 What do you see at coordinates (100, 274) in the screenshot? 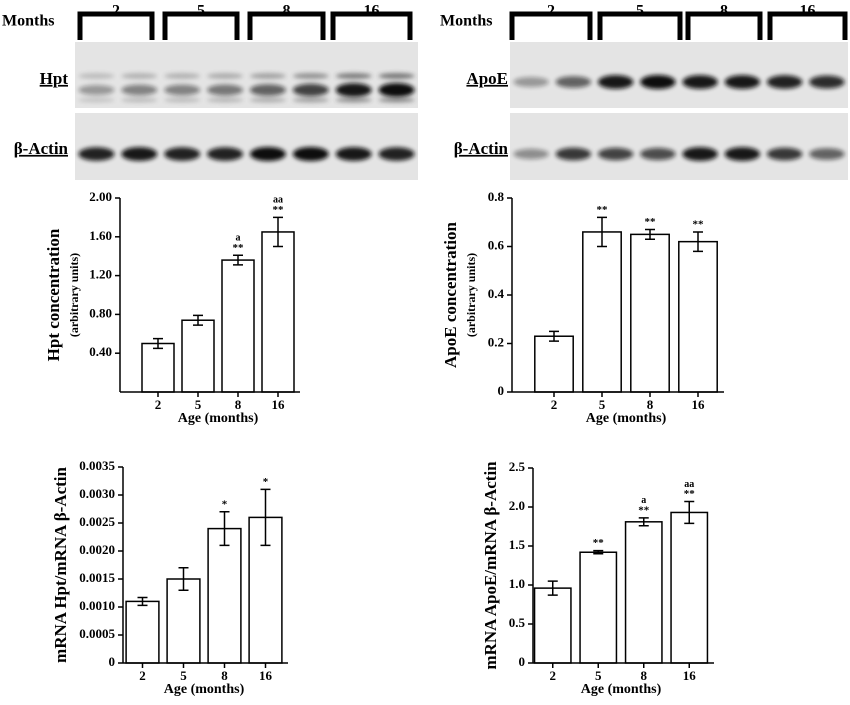
I see `y-tick-label: 1.20` at bounding box center [100, 274].